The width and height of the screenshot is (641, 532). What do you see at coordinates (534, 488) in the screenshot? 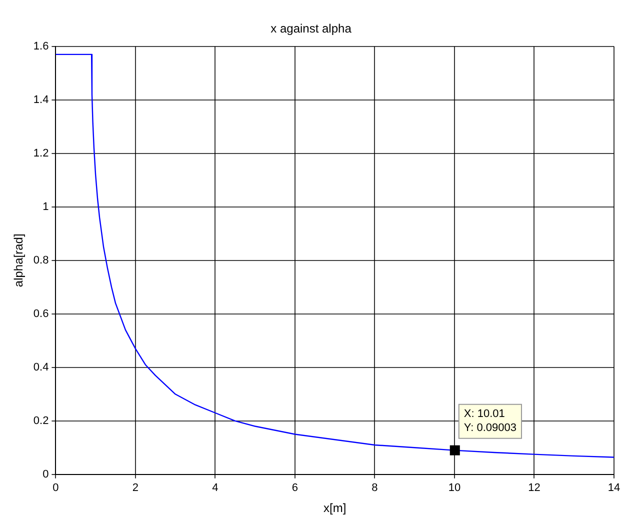
I see `x-tick-label: 12` at bounding box center [534, 488].